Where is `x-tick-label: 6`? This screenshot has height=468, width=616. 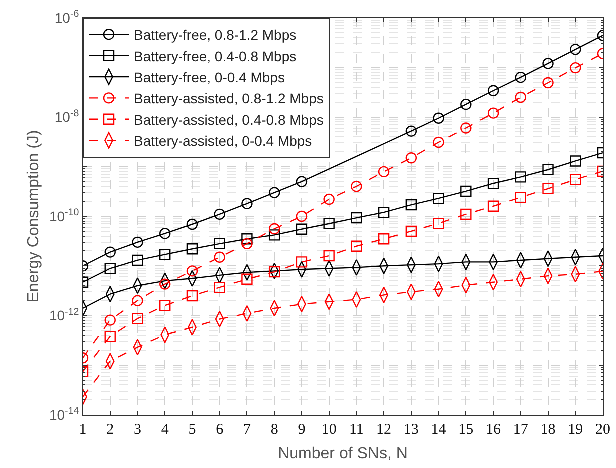
x-tick-label: 6 is located at coordinates (220, 430).